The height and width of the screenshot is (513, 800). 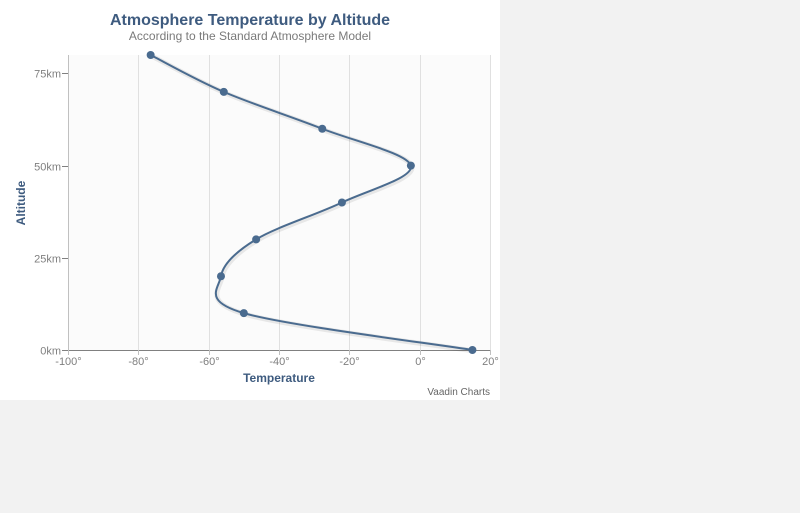 I want to click on x-tick-label: -60°, so click(x=209, y=362).